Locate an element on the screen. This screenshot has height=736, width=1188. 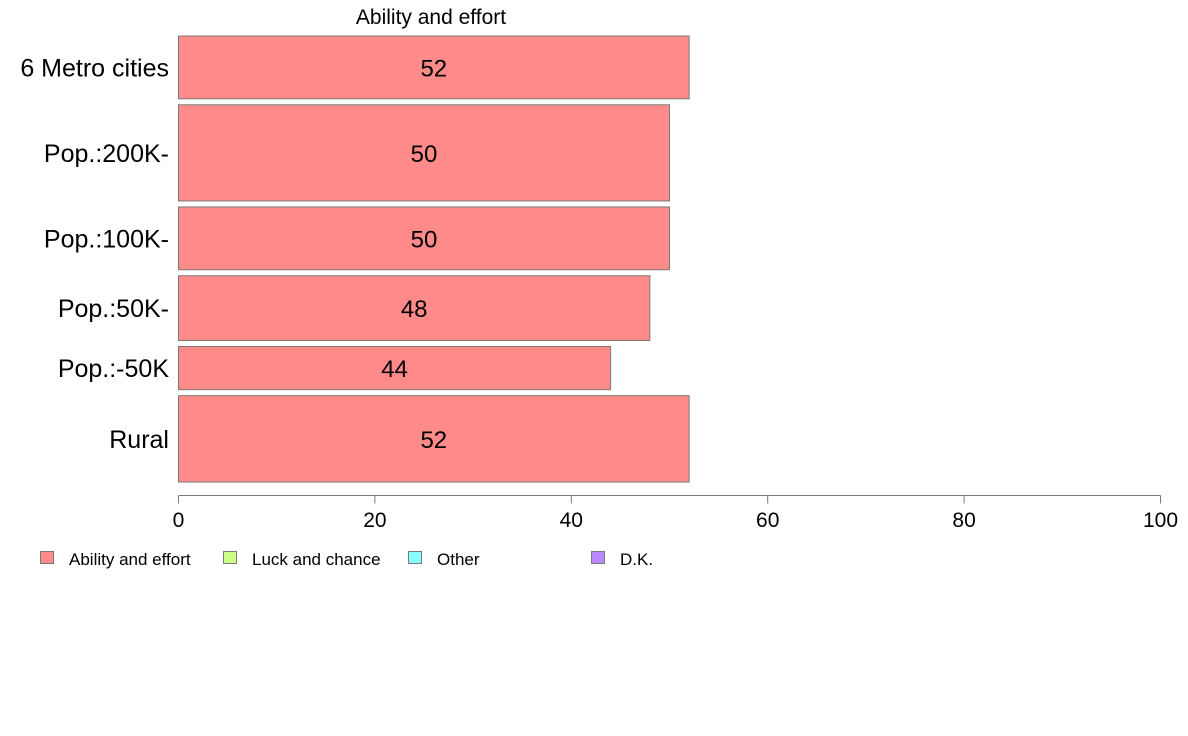
data-label: 44 is located at coordinates (394, 369).